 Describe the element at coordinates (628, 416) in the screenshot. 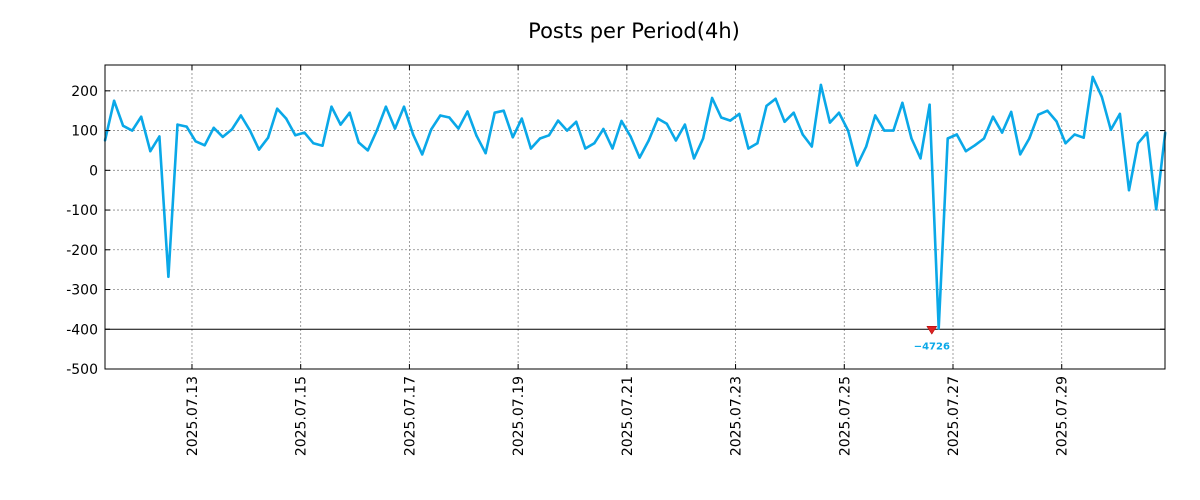

I see `x-tick-label: 2025.07.21` at that location.